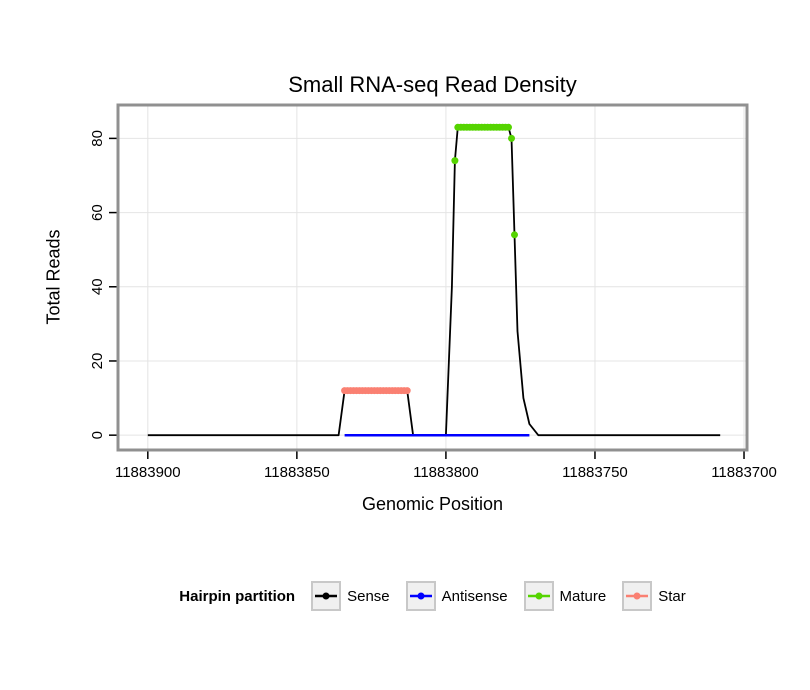 This screenshot has height=690, width=810. Describe the element at coordinates (432, 504) in the screenshot. I see `x-axis-title: Genomic Position` at that location.